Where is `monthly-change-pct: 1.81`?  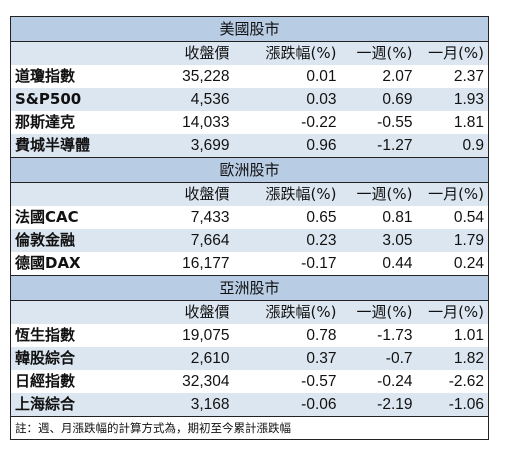 monthly-change-pct: 1.81 is located at coordinates (453, 122).